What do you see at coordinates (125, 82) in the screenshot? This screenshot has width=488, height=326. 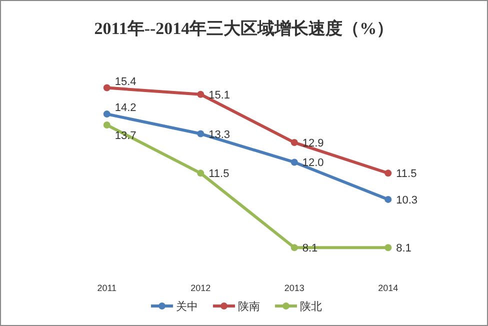 I see `data-label: 15.4` at bounding box center [125, 82].